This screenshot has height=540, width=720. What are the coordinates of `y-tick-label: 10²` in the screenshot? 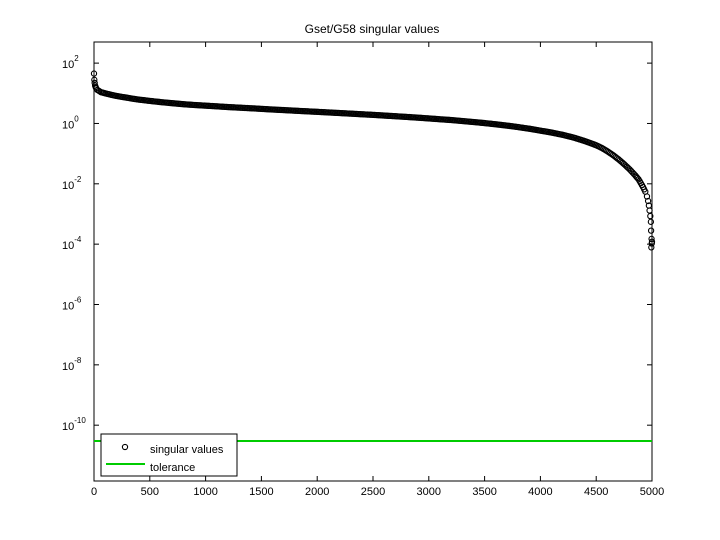 It's located at (70, 62).